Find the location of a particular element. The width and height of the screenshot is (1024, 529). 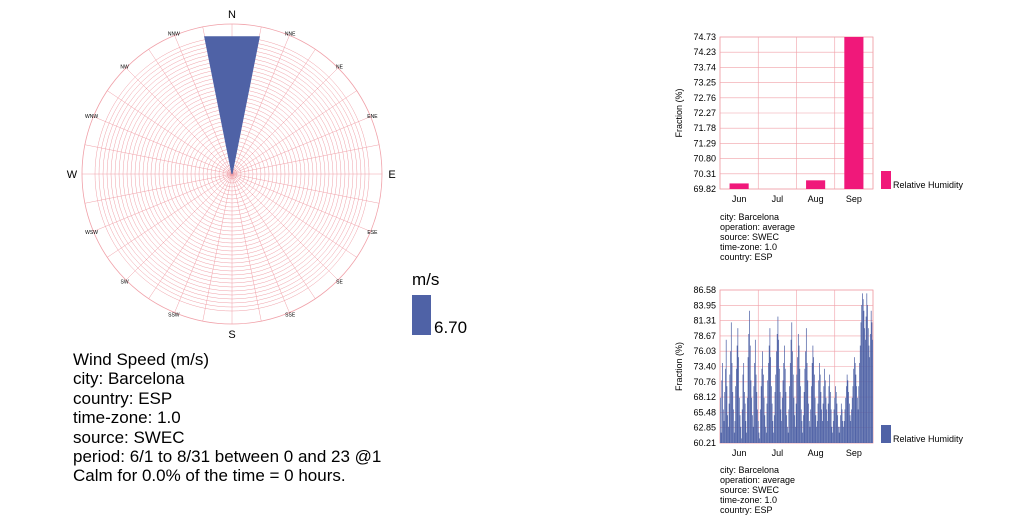

y-tick-label: 73.74 is located at coordinates (704, 67).